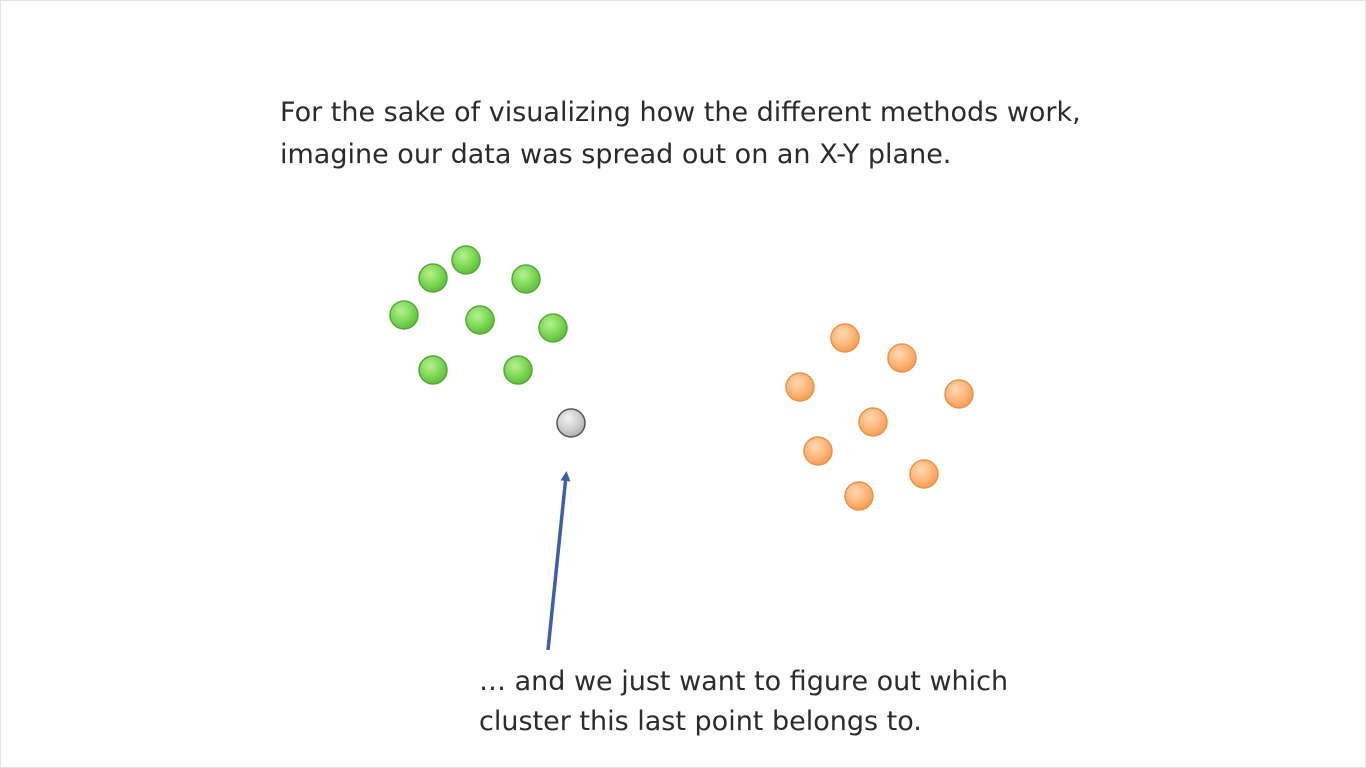 This screenshot has width=1366, height=768. I want to click on green-cluster, so click(478, 315).